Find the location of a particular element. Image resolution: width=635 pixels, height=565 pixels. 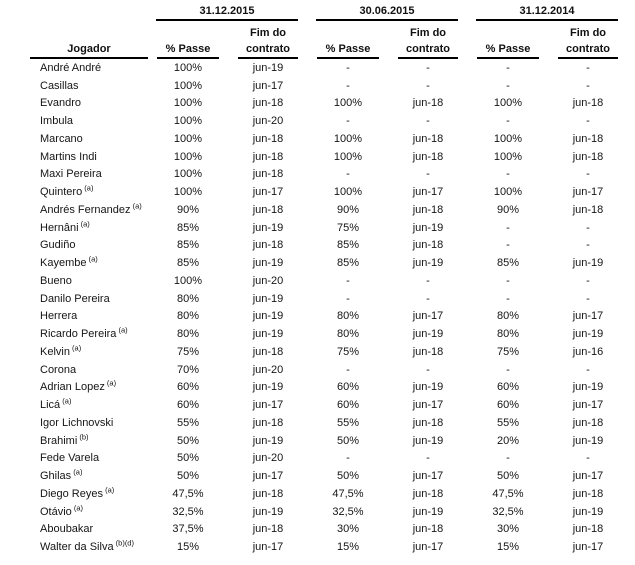

pct-passe-2014-12: 30% is located at coordinates (508, 529).